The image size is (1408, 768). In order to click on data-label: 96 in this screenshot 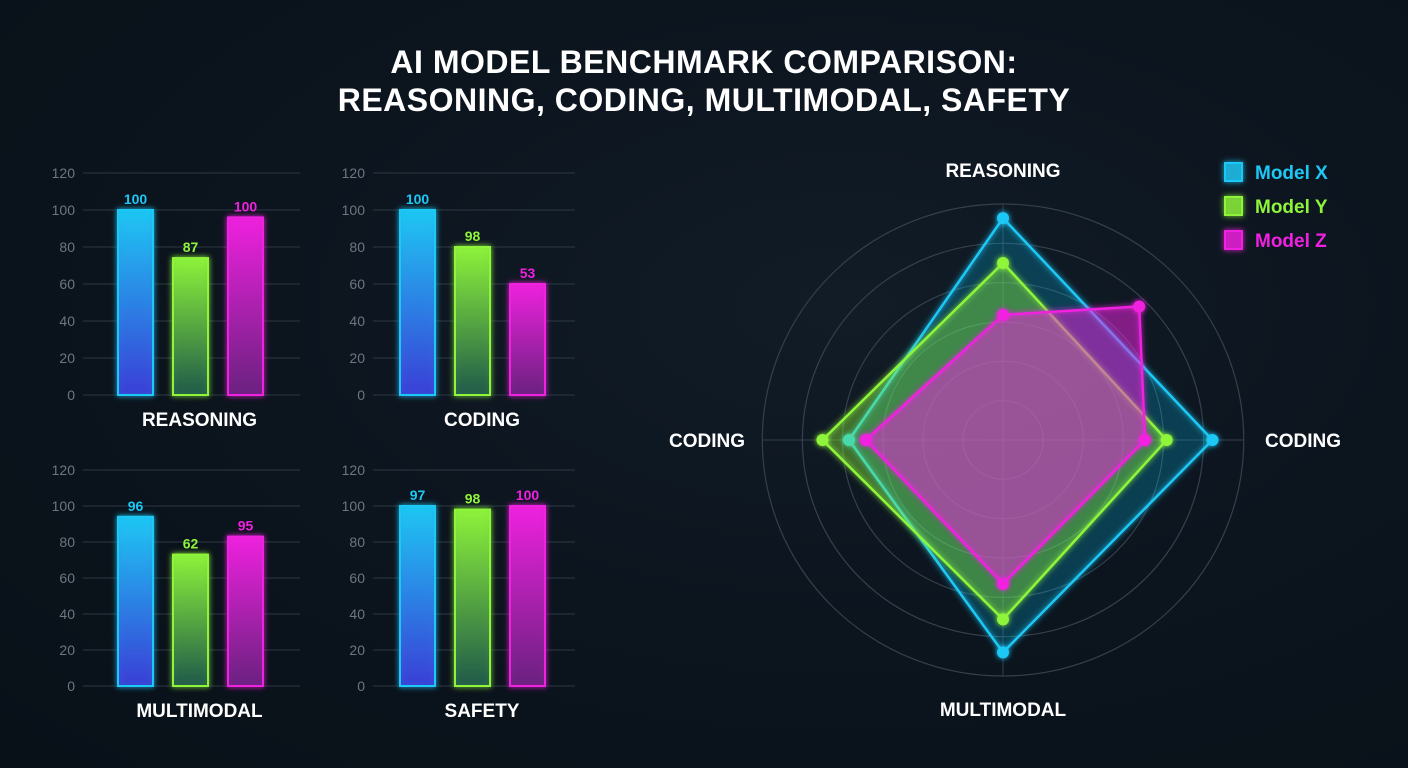, I will do `click(136, 506)`.